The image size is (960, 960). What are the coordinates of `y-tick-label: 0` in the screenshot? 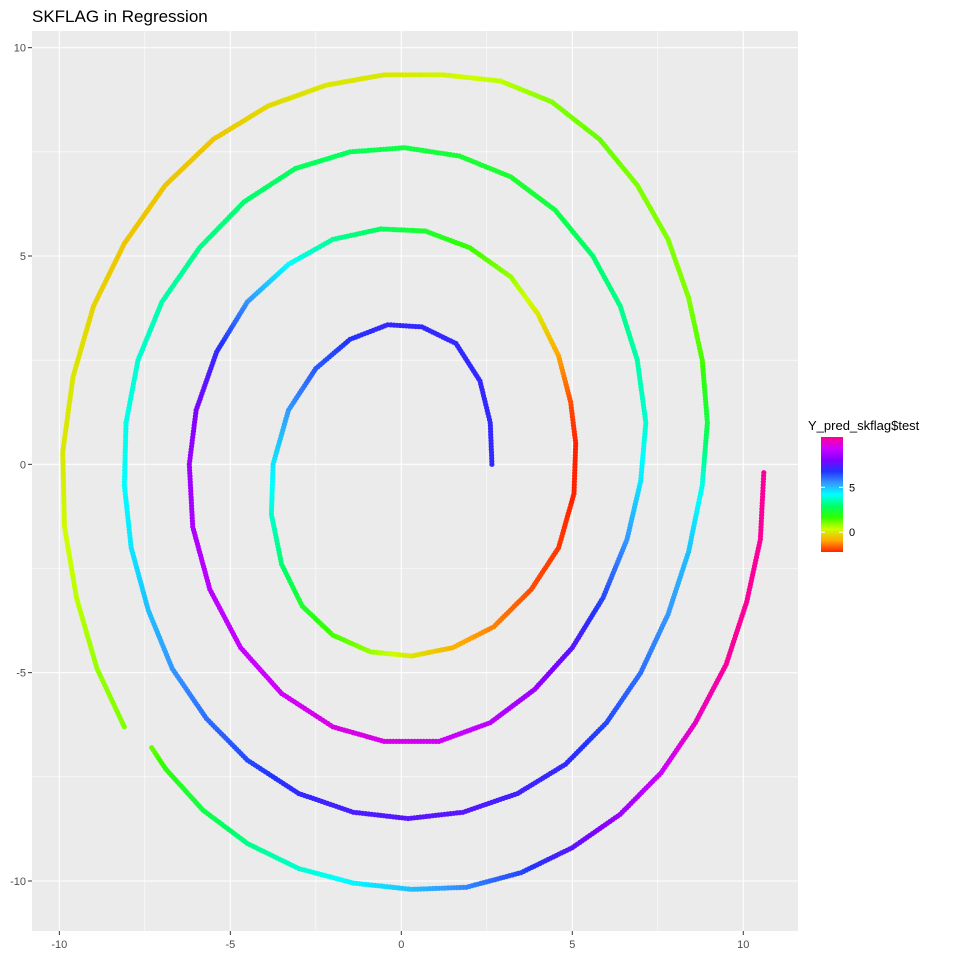 It's located at (23, 465).